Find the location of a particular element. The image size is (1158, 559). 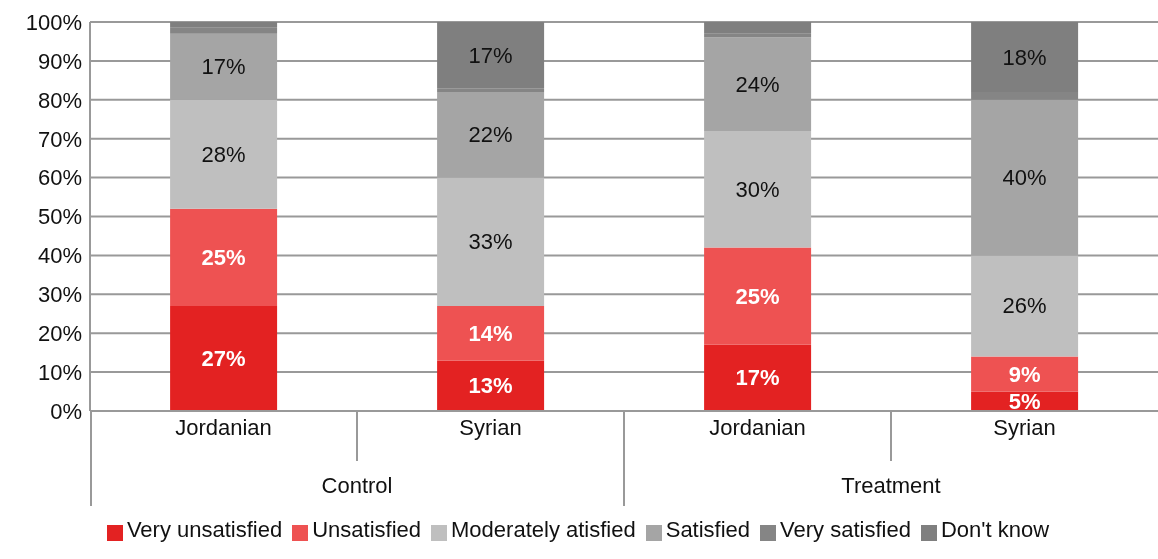

y-tick-label: 0% is located at coordinates (66, 411).